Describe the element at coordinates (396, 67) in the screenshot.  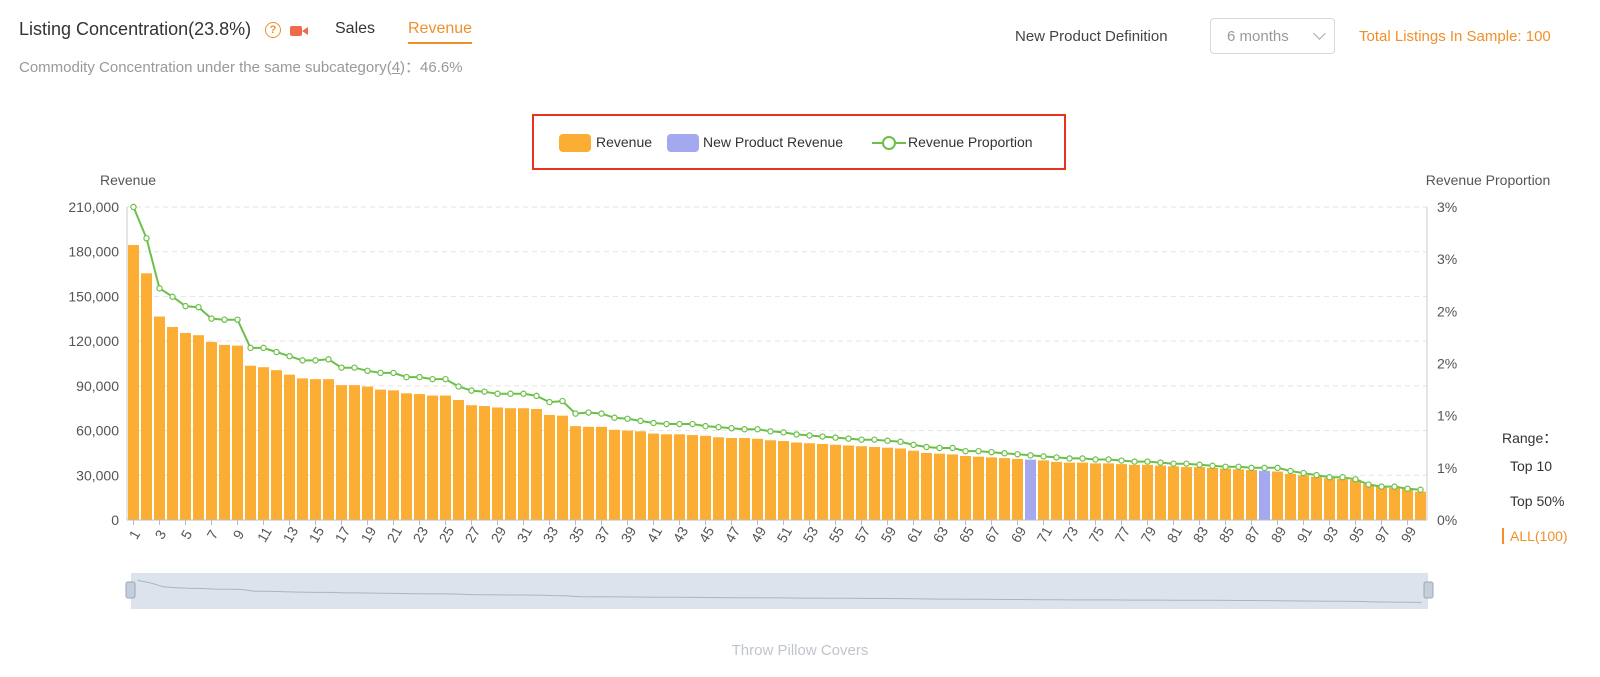
I see `subcategory-link: 4` at that location.